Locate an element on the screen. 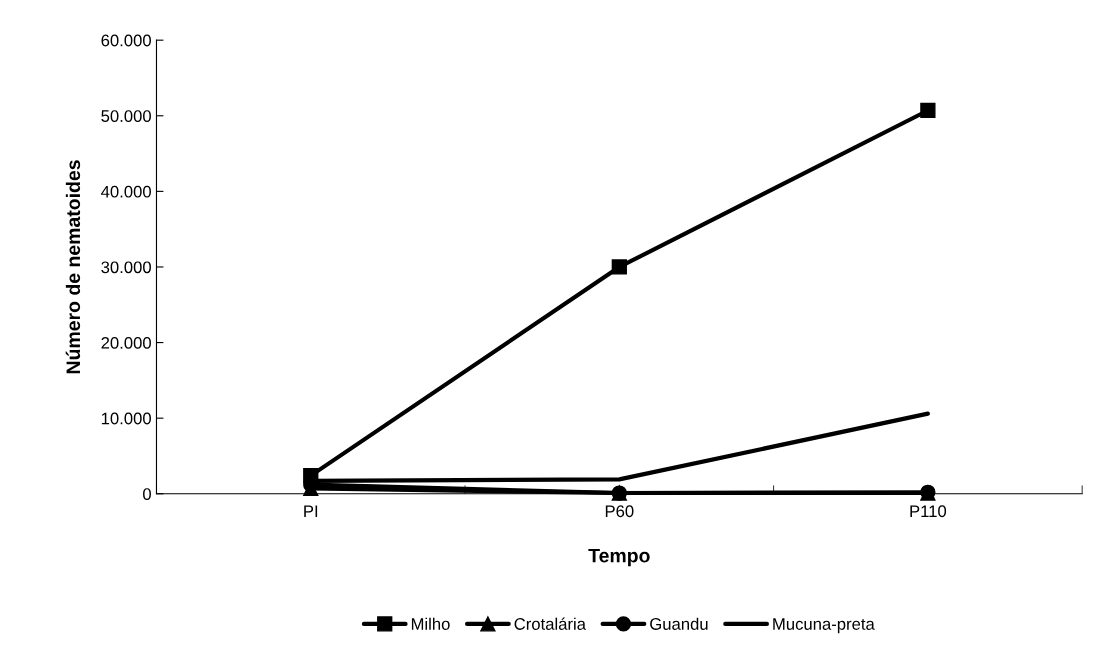 The width and height of the screenshot is (1102, 648). y-tick-label: 0 is located at coordinates (147, 494).